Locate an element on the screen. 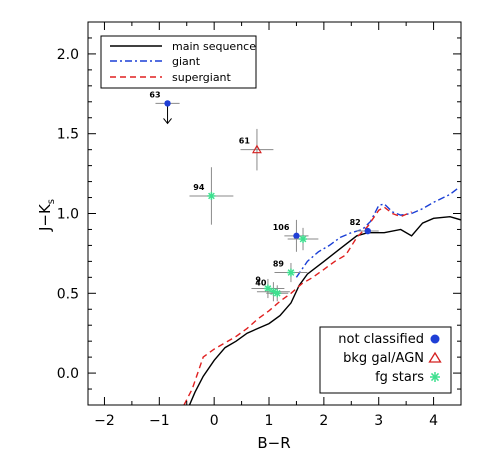 This screenshot has height=463, width=491. y-tick-label: 2.0 is located at coordinates (68, 55).